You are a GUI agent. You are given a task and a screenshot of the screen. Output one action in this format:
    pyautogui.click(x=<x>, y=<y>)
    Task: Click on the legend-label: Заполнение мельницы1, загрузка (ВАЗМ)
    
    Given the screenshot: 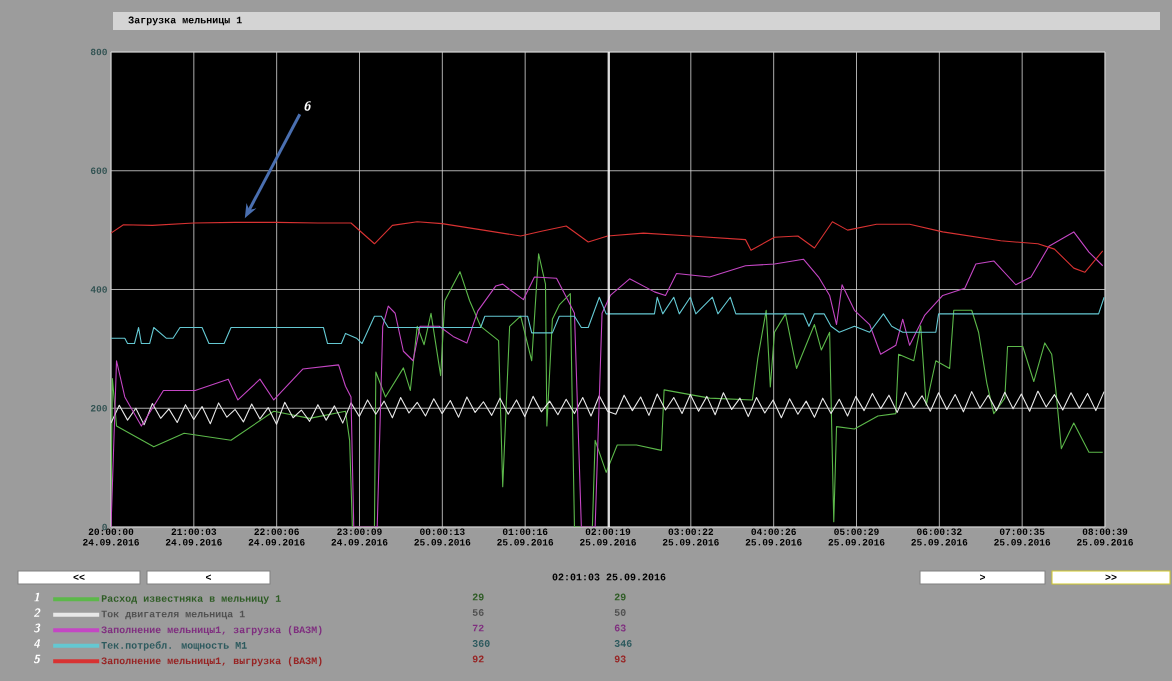 What is the action you would take?
    pyautogui.click(x=211, y=630)
    